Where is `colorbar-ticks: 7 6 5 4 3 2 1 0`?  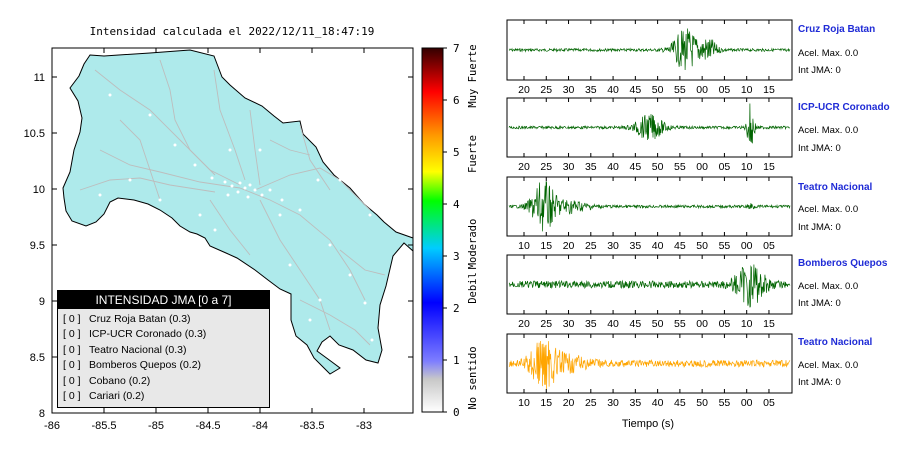
colorbar-ticks: 7 6 5 4 3 2 1 0 is located at coordinates (451, 230).